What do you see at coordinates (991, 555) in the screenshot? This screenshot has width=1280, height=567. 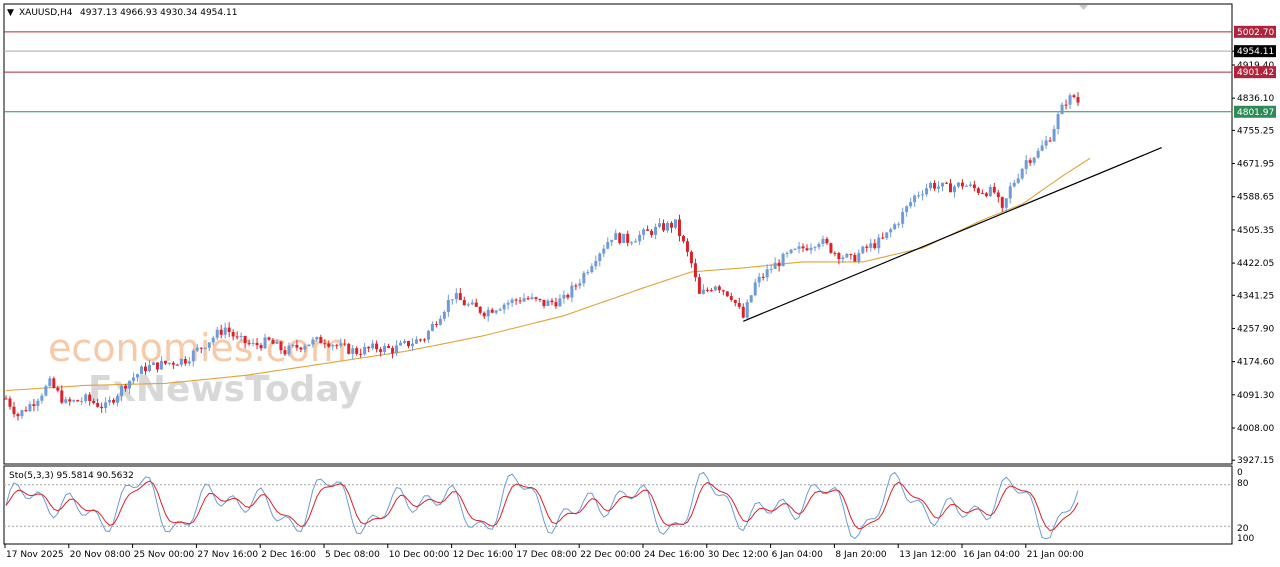 I see `x-tick-label: 16 Jan 04:00` at bounding box center [991, 555].